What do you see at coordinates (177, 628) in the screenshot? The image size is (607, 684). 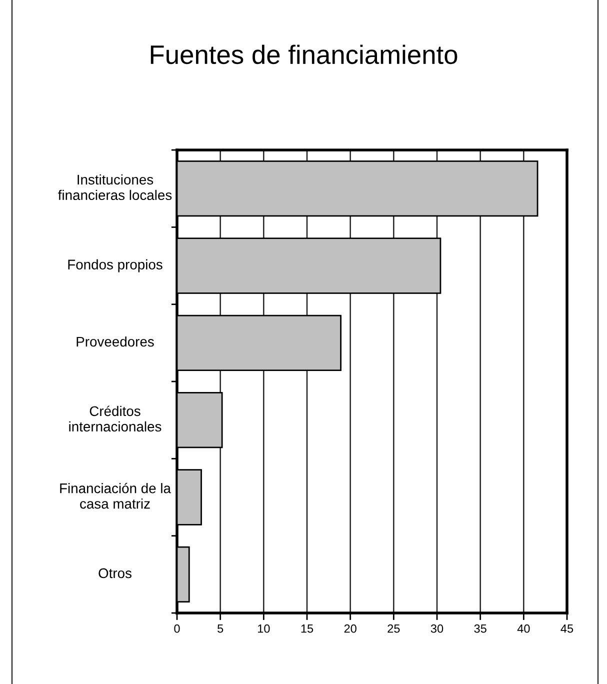 I see `x-tick-label: 0` at bounding box center [177, 628].